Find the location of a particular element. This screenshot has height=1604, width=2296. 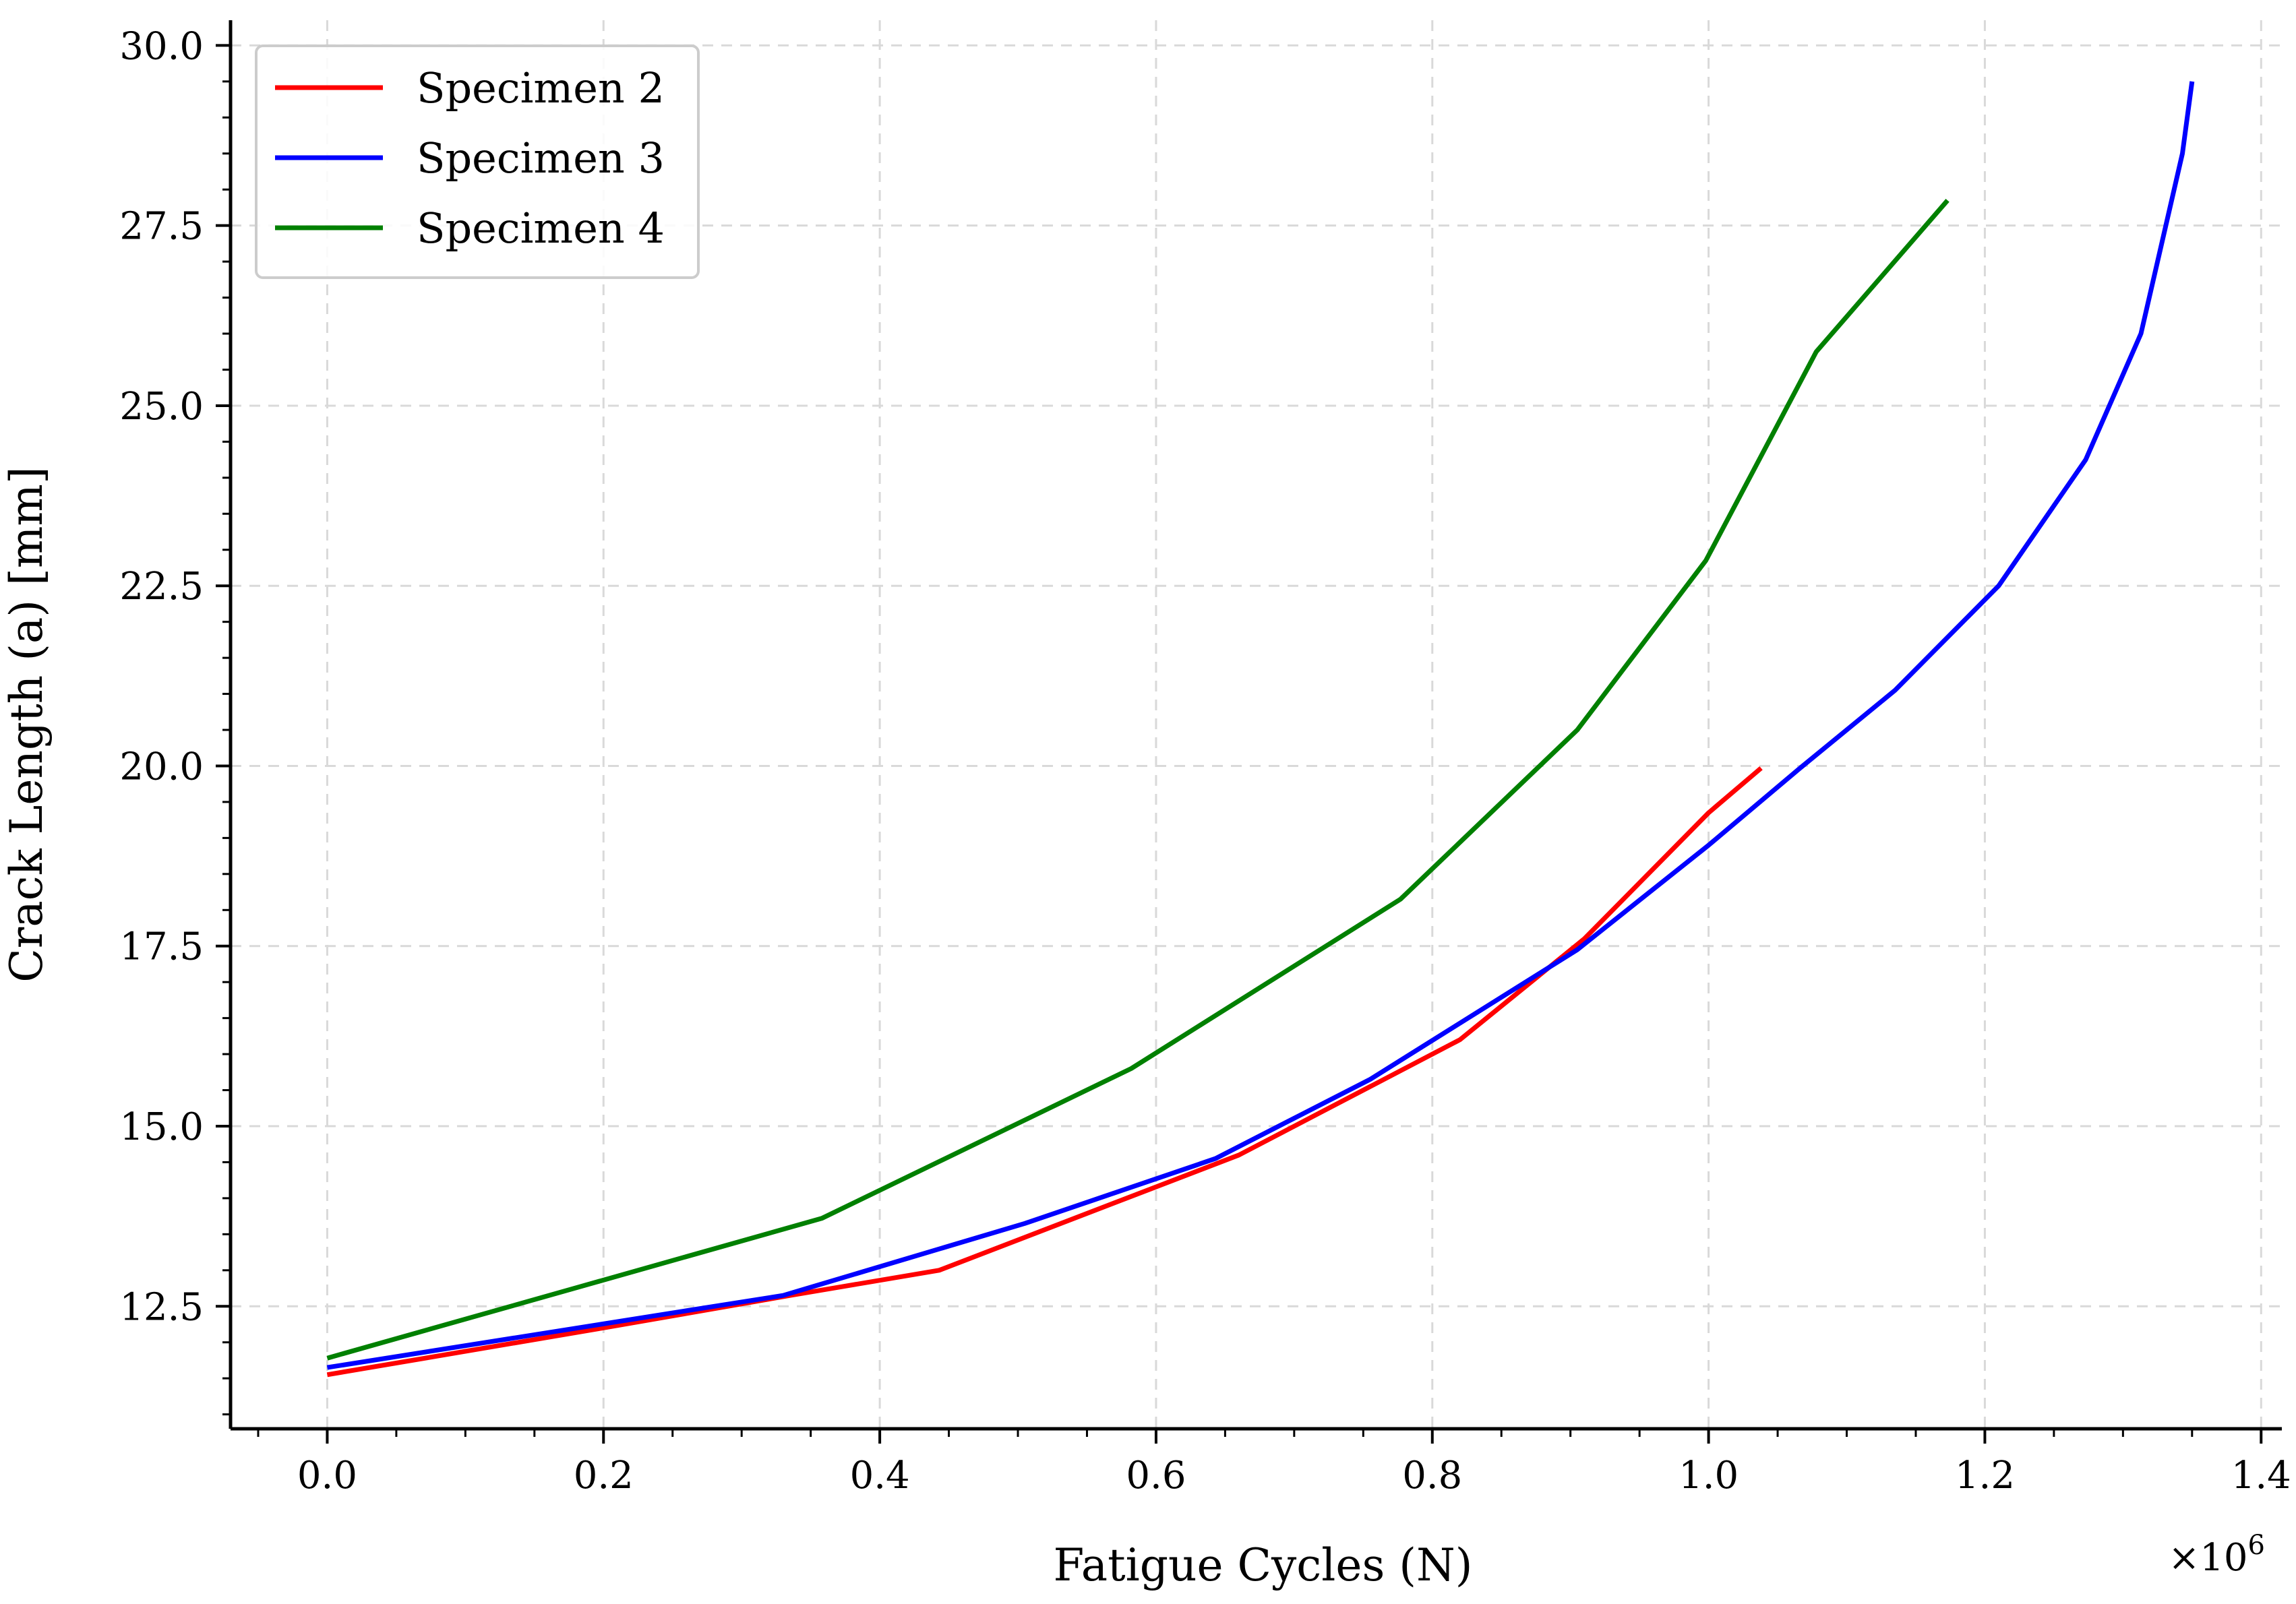

legend: Specimen 2 Specimen 3 Specimen 4 is located at coordinates (477, 161).